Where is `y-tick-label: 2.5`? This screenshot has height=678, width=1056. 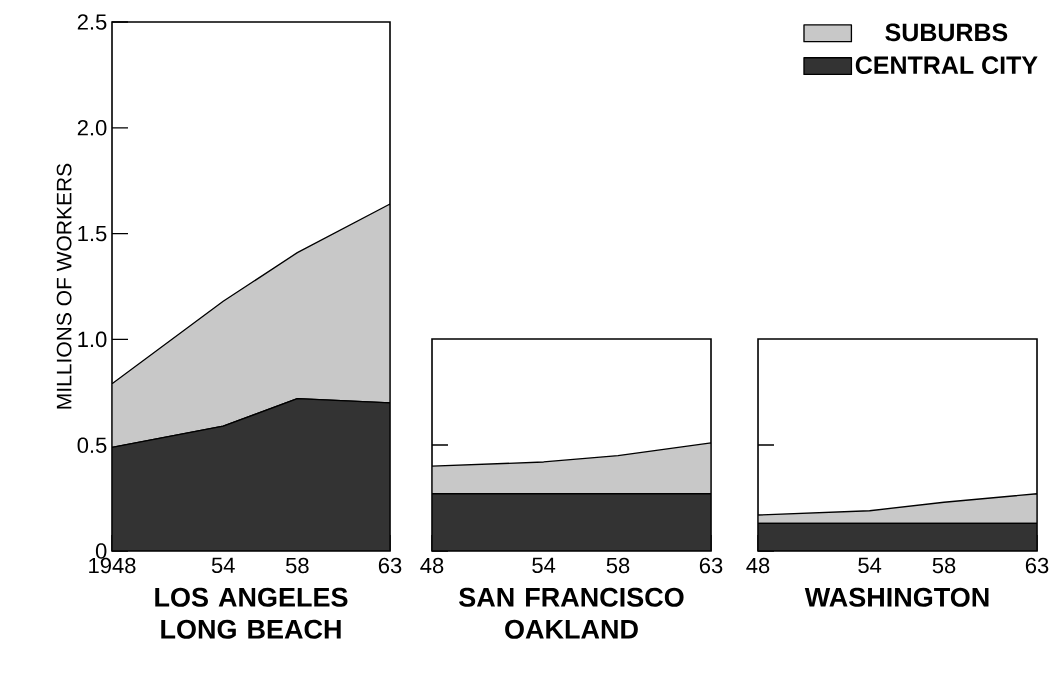
y-tick-label: 2.5 is located at coordinates (92, 22).